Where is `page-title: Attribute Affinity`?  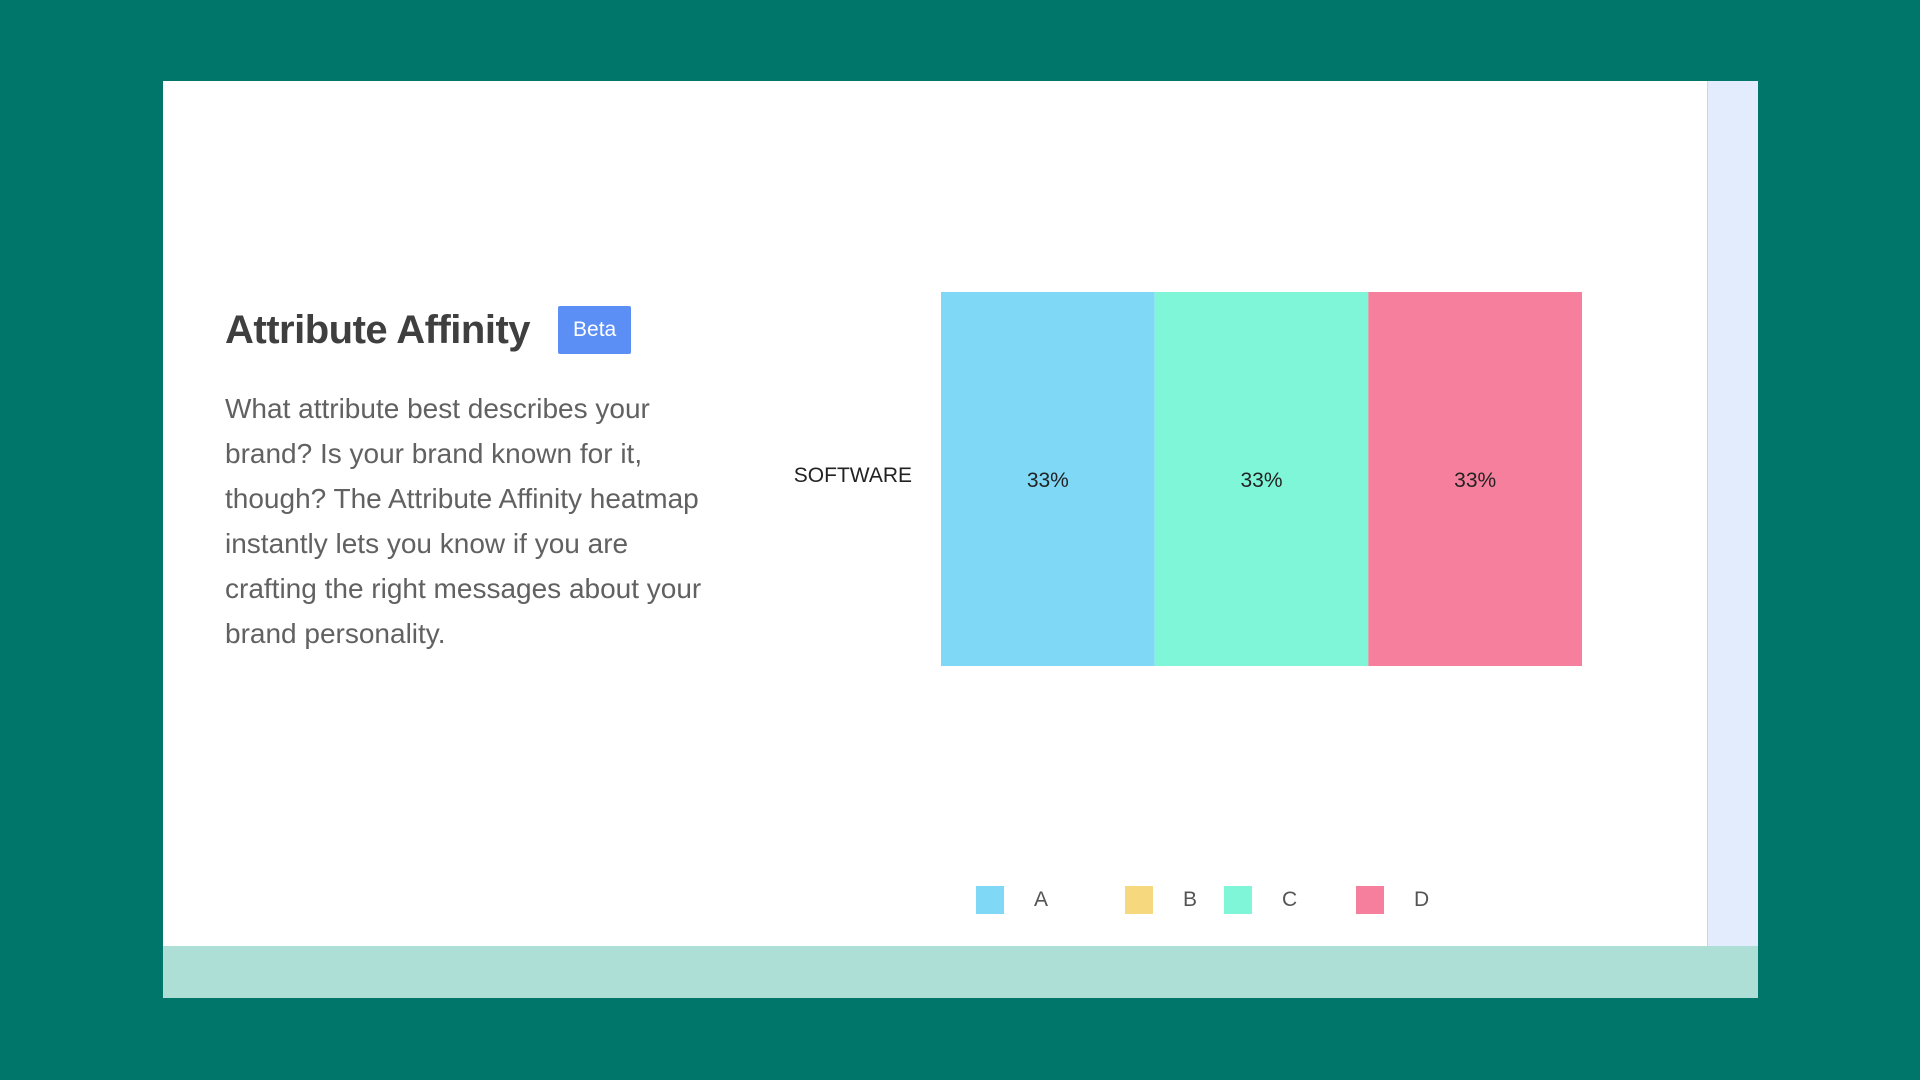
page-title: Attribute Affinity is located at coordinates (378, 329).